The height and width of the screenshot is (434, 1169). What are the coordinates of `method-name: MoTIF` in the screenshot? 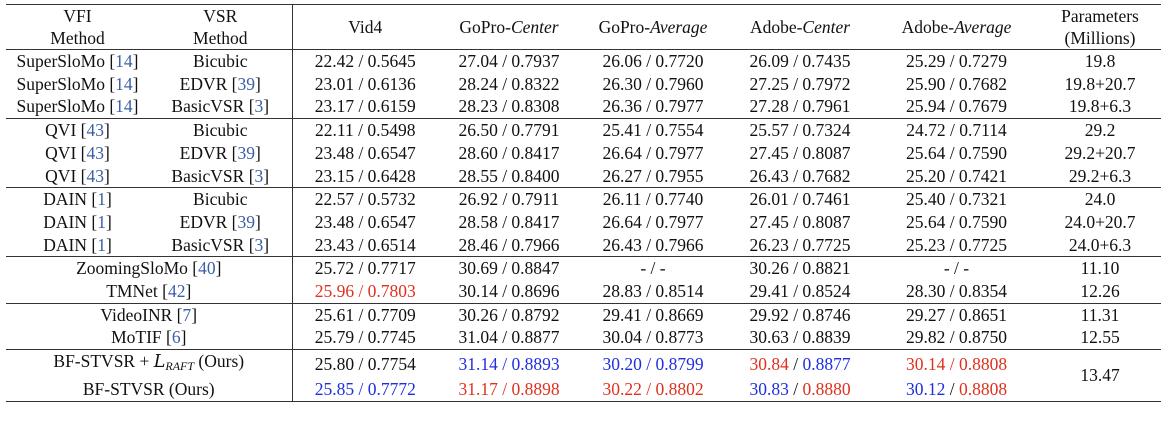 It's located at (136, 337).